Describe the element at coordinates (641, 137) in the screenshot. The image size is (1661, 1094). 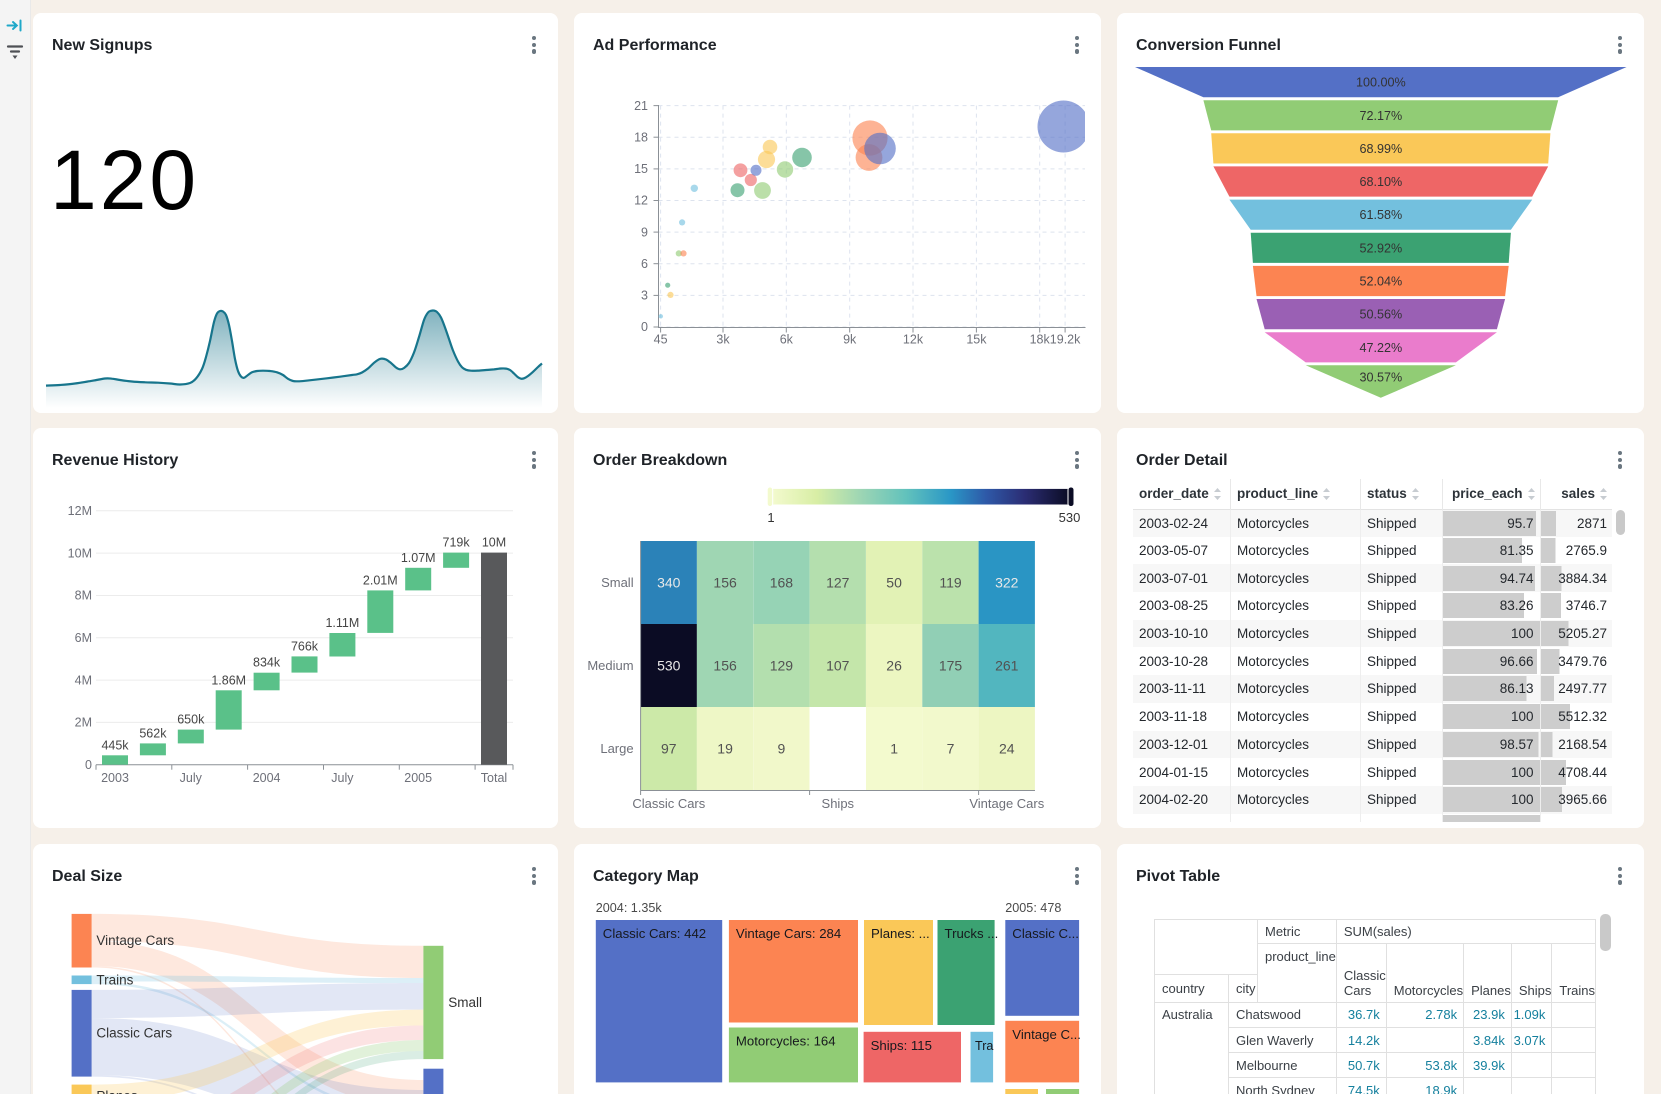
I see `svg-text: 18` at that location.